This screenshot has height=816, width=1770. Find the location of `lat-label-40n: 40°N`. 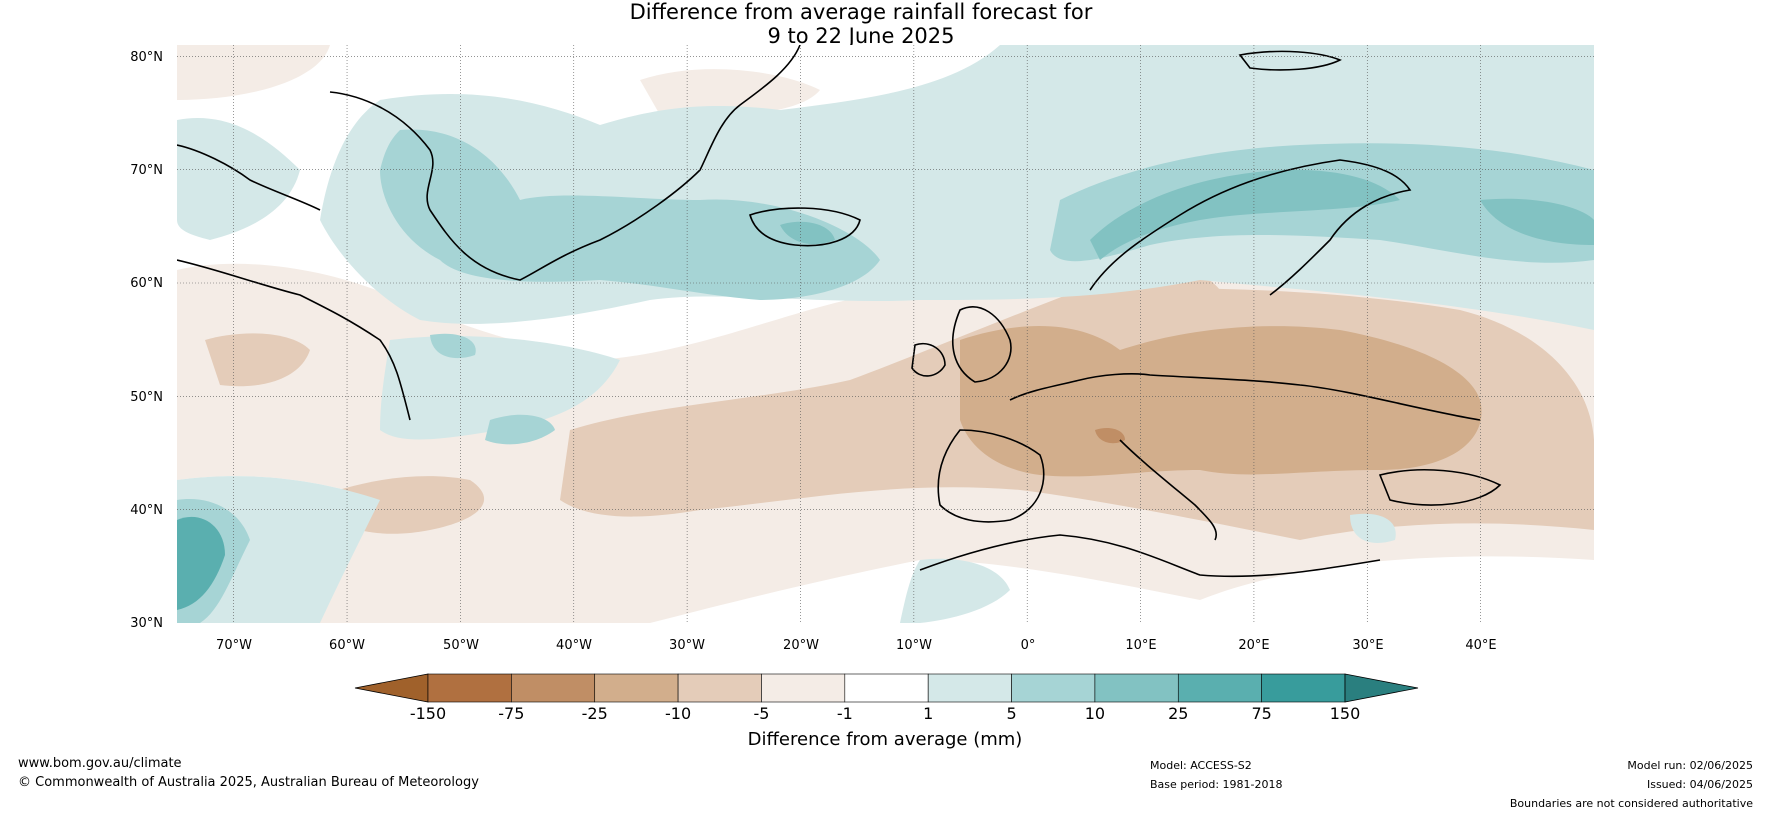

lat-label-40n: 40°N is located at coordinates (146, 510).